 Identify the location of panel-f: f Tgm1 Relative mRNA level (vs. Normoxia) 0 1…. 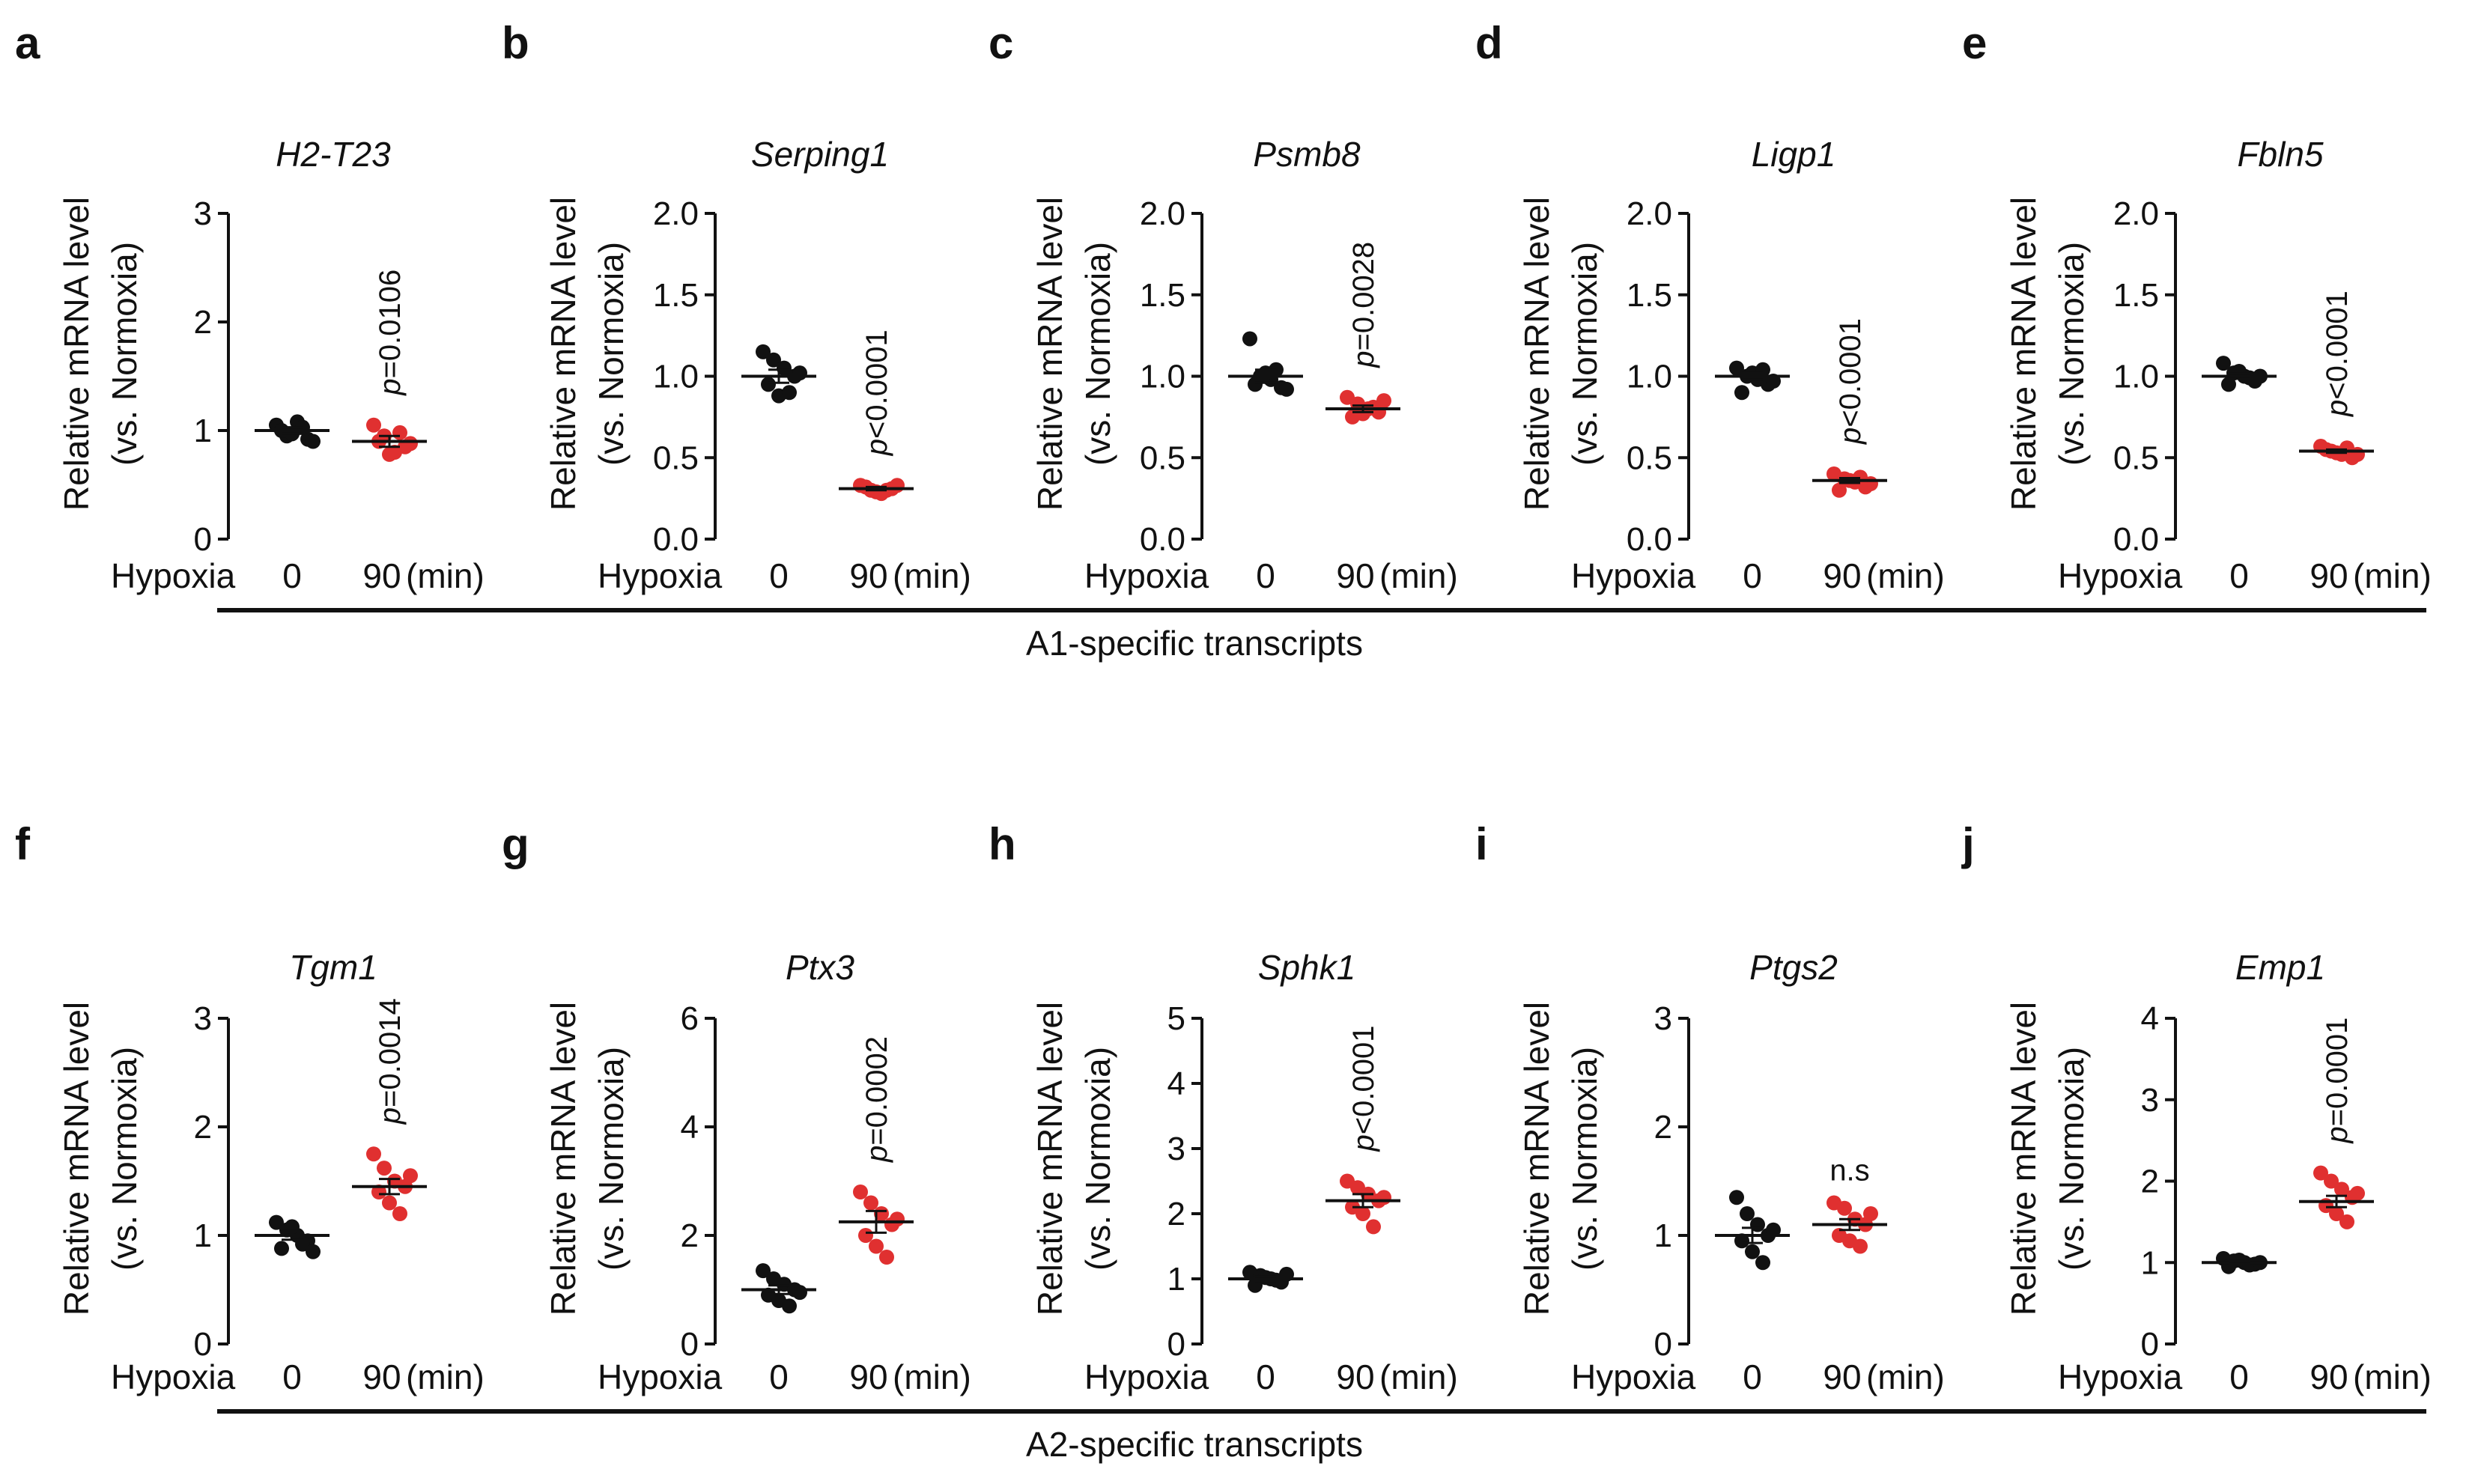
(250, 1107).